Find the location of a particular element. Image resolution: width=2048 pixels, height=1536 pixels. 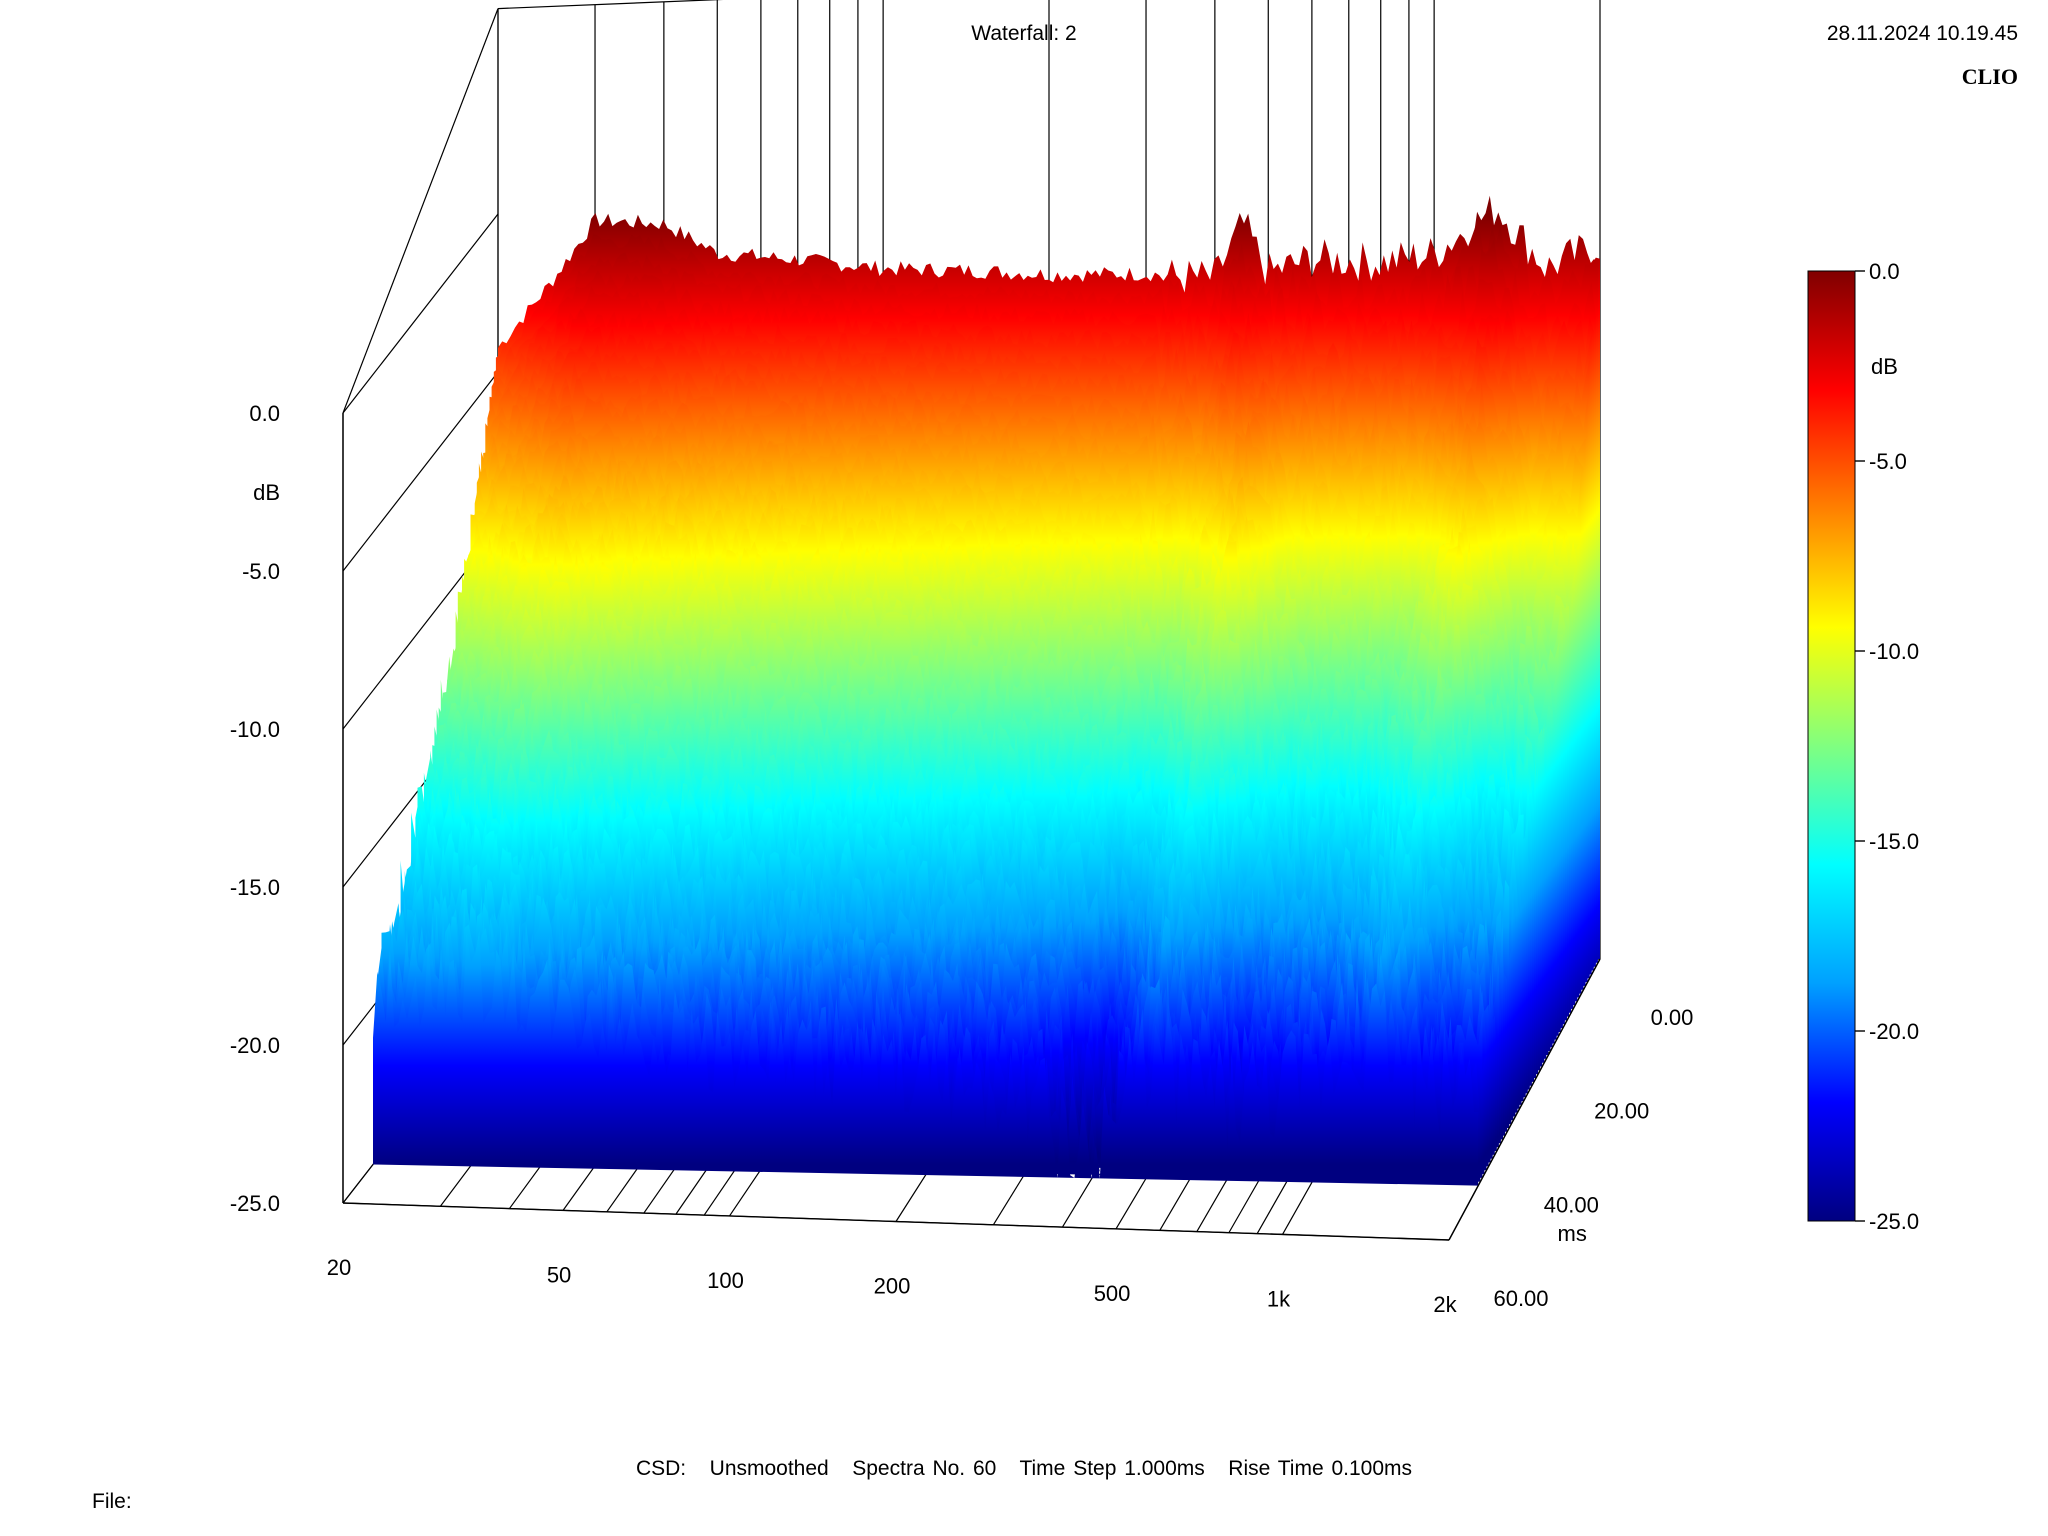

y-tick-label: -10.0 is located at coordinates (255, 729).